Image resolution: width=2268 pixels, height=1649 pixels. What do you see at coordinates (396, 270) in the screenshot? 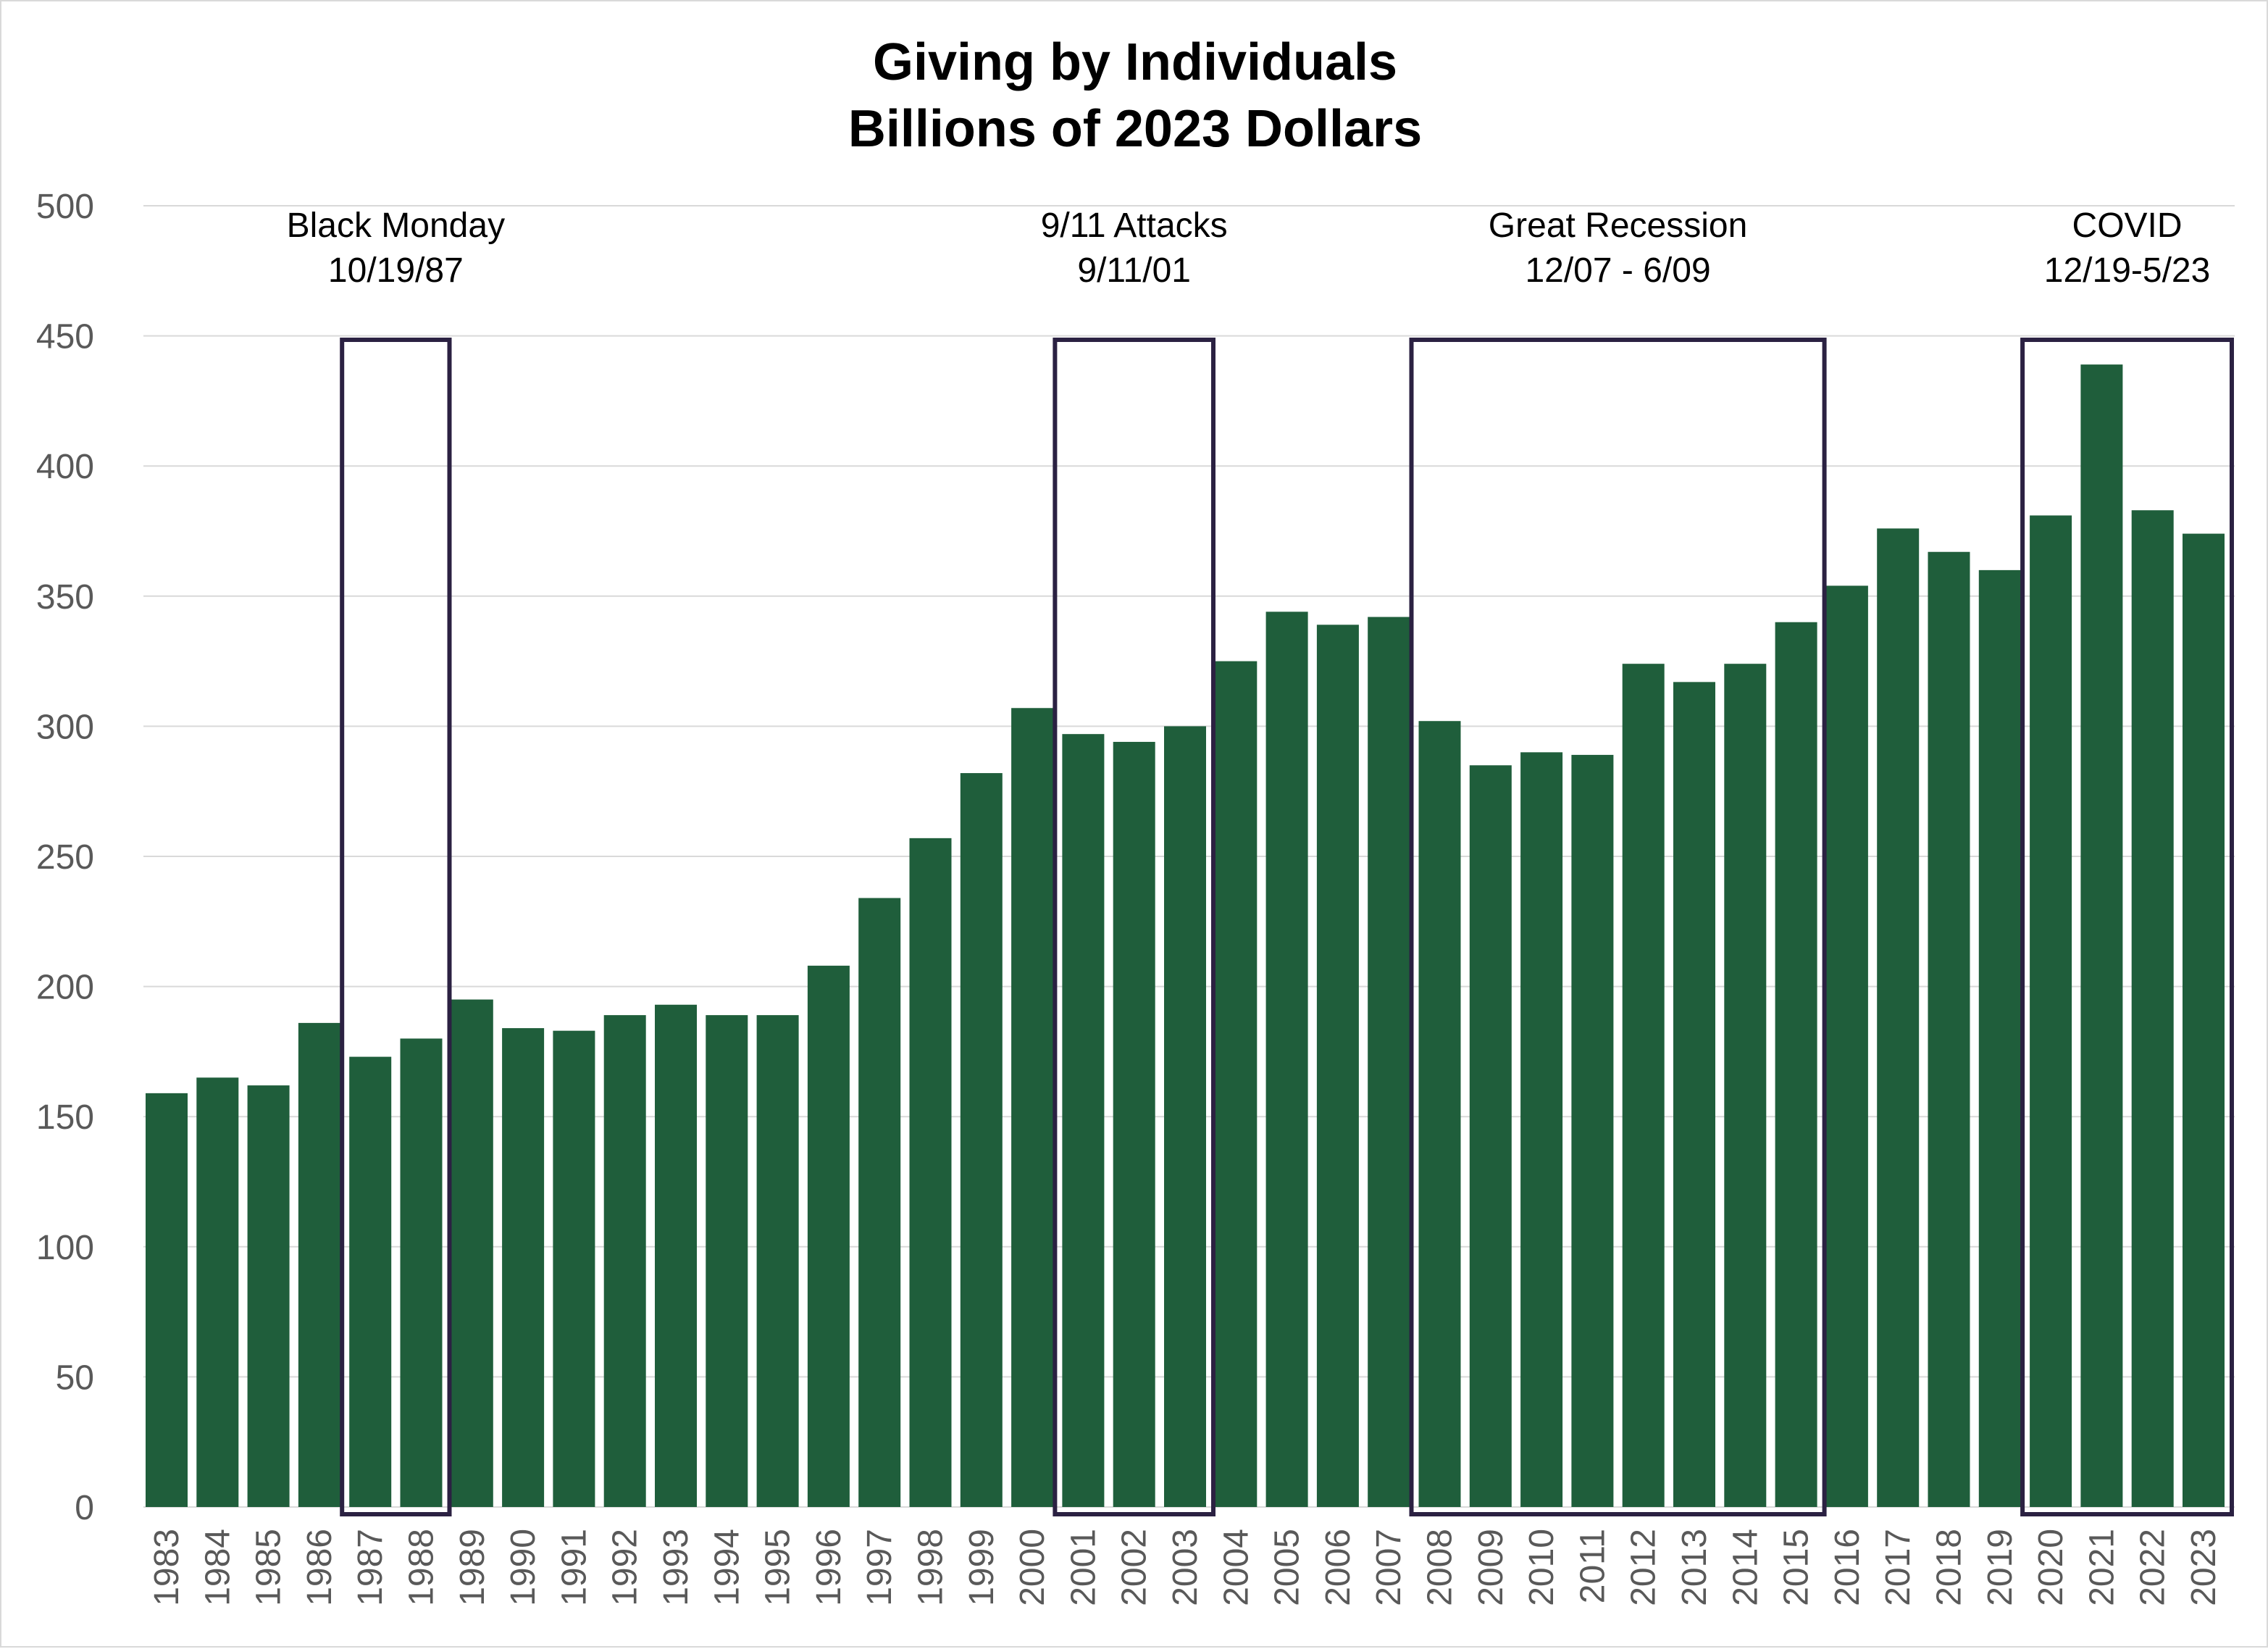
I see `event-label: 10/19/87` at bounding box center [396, 270].